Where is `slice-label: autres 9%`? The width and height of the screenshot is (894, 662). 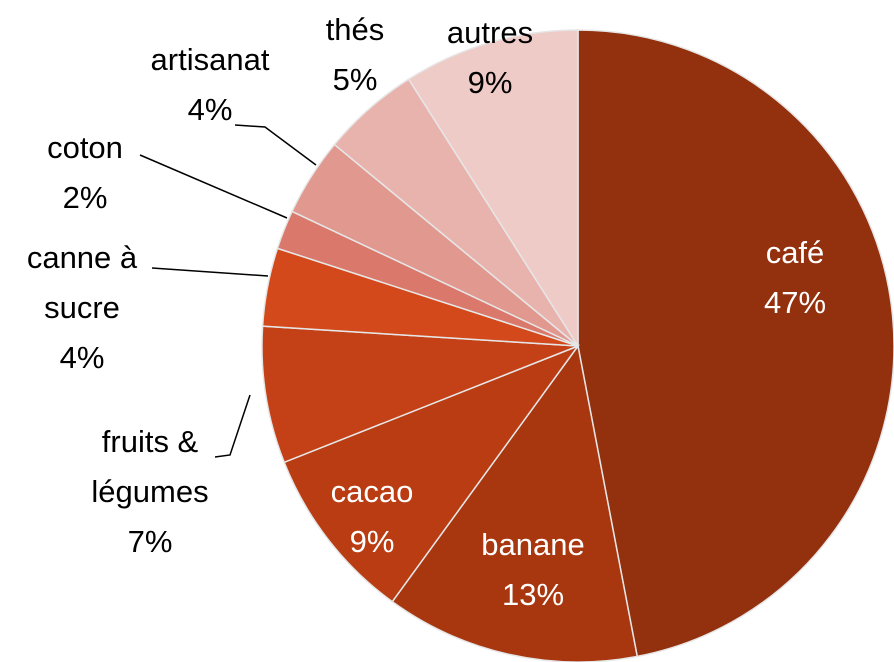 slice-label: autres 9% is located at coordinates (490, 58).